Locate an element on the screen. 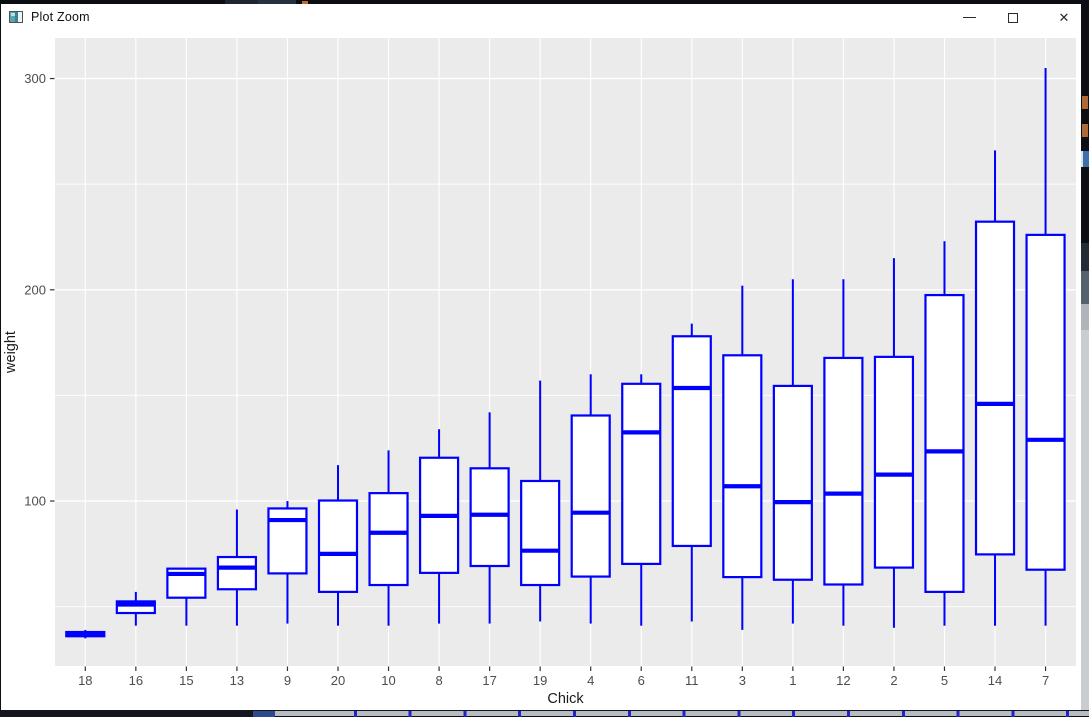 This screenshot has height=717, width=1089. svg-text: weight is located at coordinates (11, 352).